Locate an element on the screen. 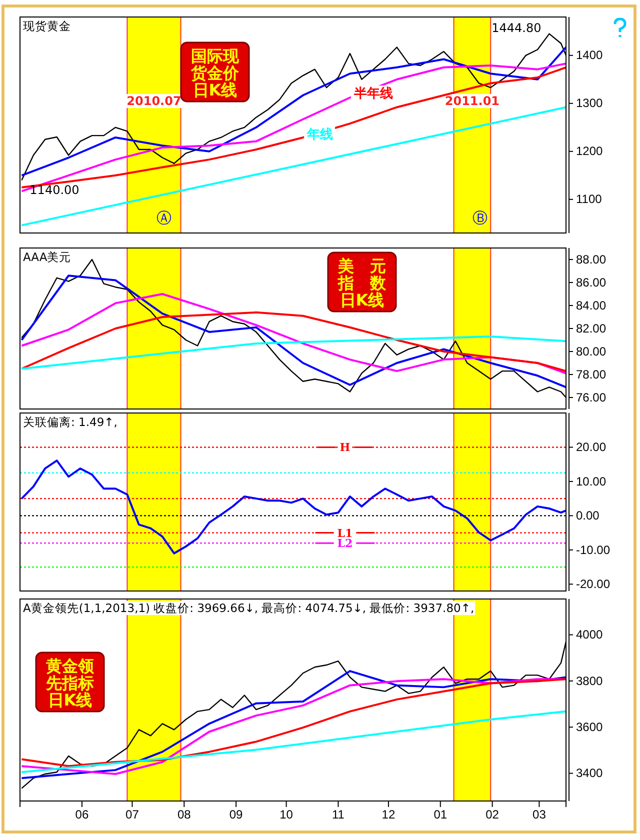  x-tick-label: 02 is located at coordinates (493, 815).